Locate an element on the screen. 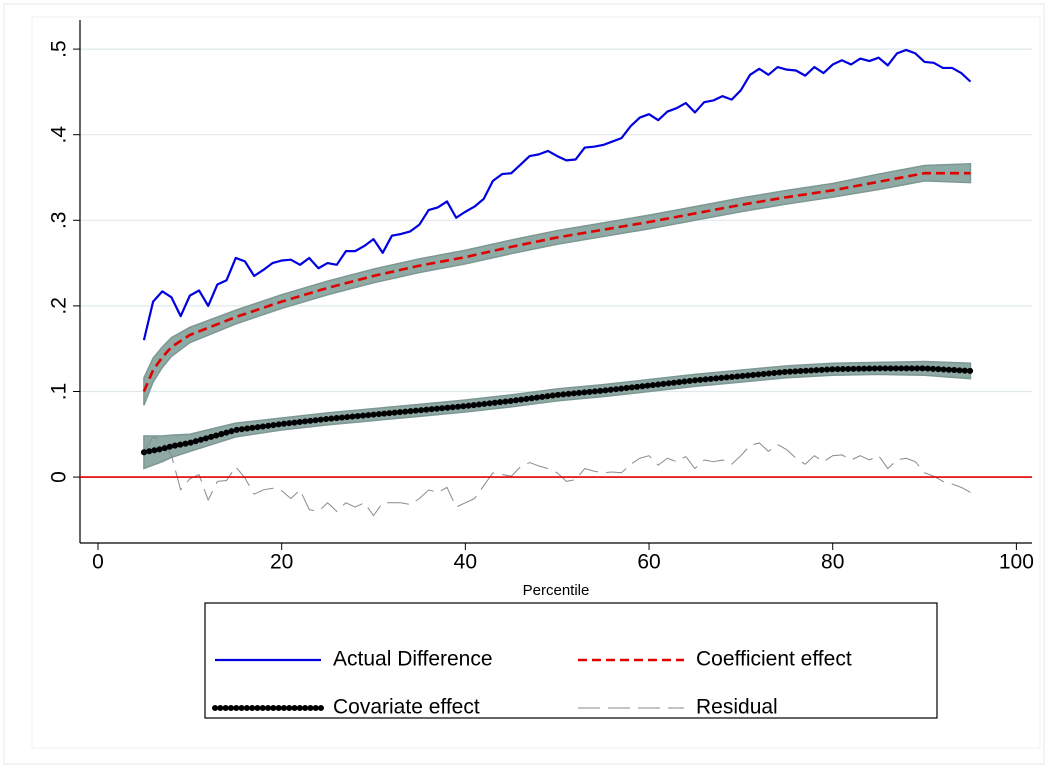 The image size is (1049, 769). x-tick-label: 100 is located at coordinates (1016, 562).